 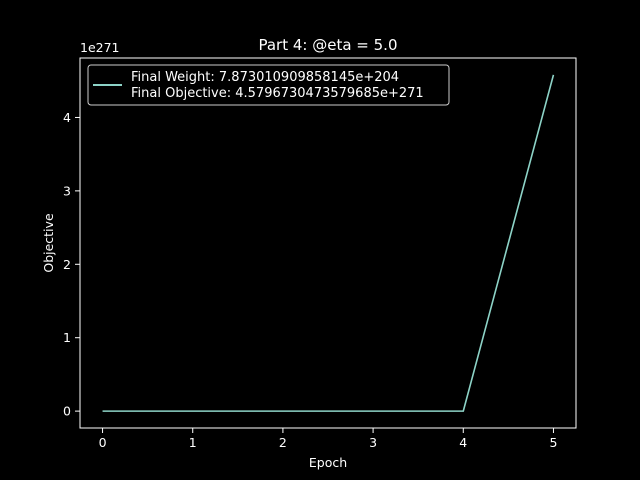 What do you see at coordinates (277, 93) in the screenshot?
I see `legend-entry-line2: Final Objective: 4.5796730473579685e+271` at bounding box center [277, 93].